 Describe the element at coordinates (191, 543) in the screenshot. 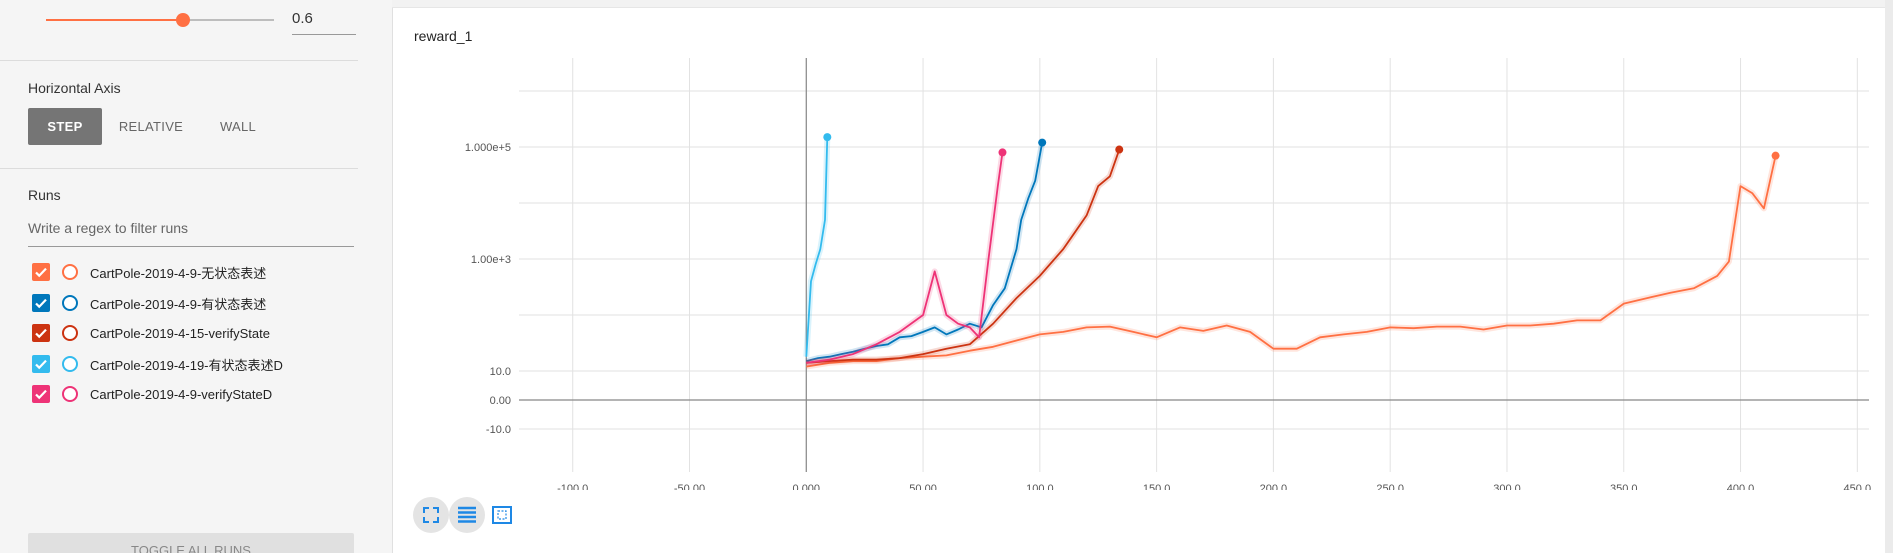

I see `toggle-all-runs-button: TOGGLE ALL RUNS` at that location.